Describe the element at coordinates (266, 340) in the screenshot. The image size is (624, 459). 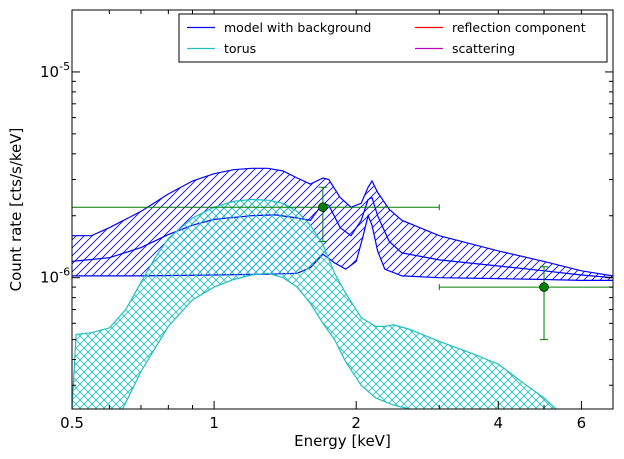
I see `line-lower-torus` at that location.